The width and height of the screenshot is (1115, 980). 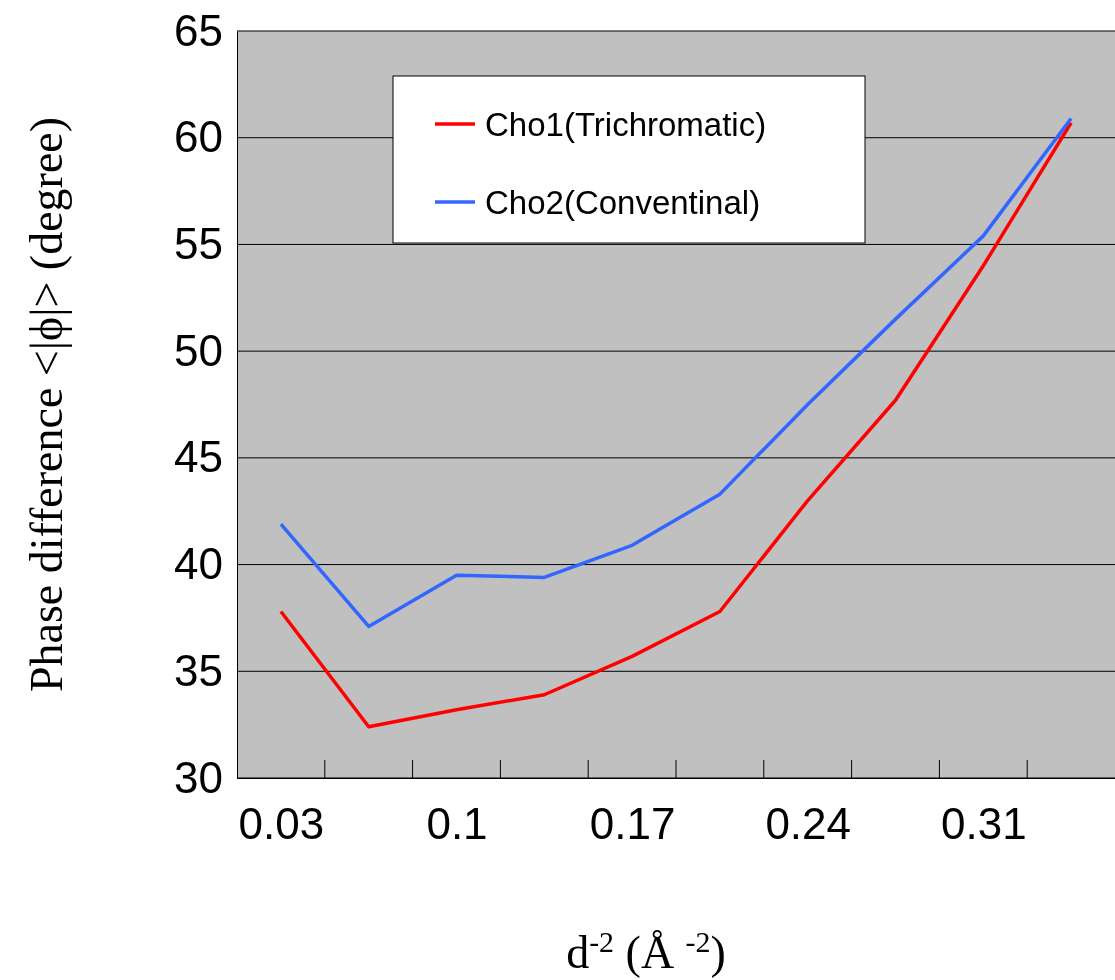 What do you see at coordinates (983, 824) in the screenshot?
I see `x-tick-label: 0.31` at bounding box center [983, 824].